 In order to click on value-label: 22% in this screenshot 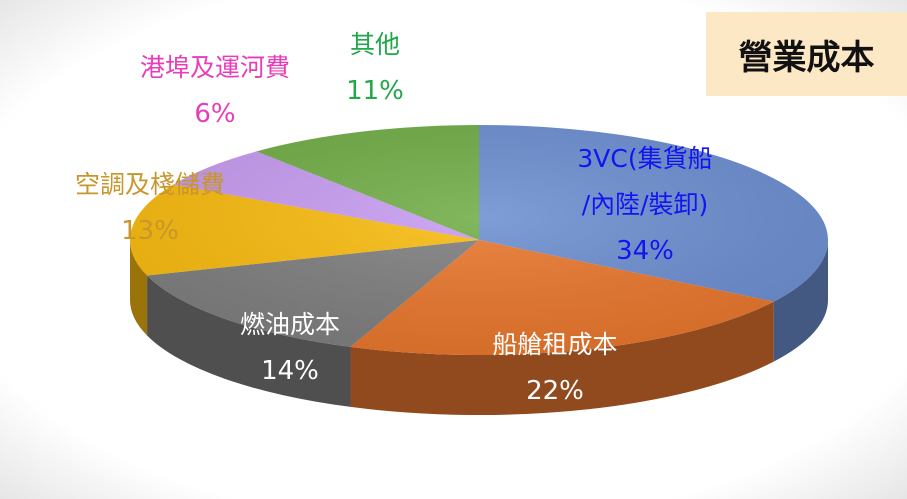, I will do `click(555, 391)`.